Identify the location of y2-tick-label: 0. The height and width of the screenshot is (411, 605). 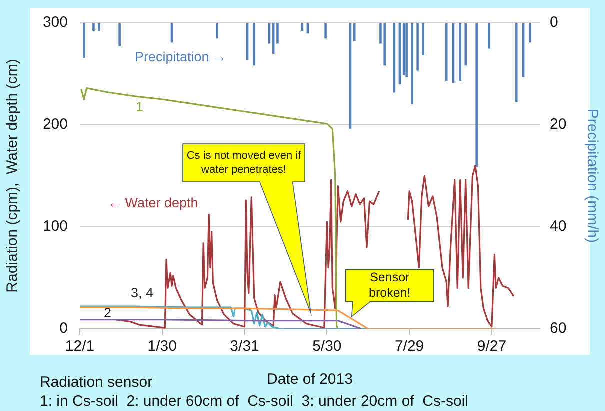
(554, 23).